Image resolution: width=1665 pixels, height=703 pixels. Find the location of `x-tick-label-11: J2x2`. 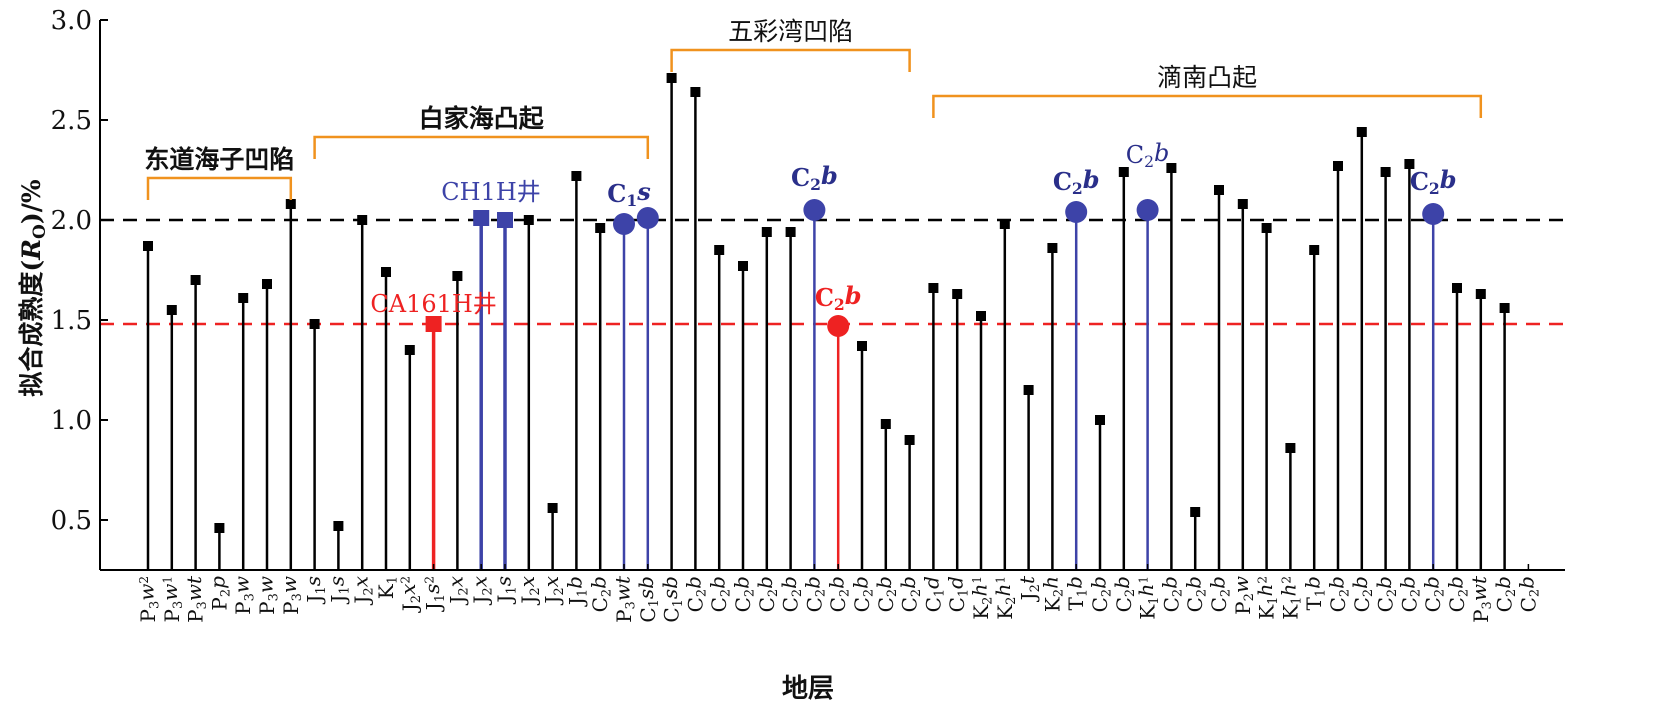

x-tick-label-11: J2x2 is located at coordinates (410, 594).